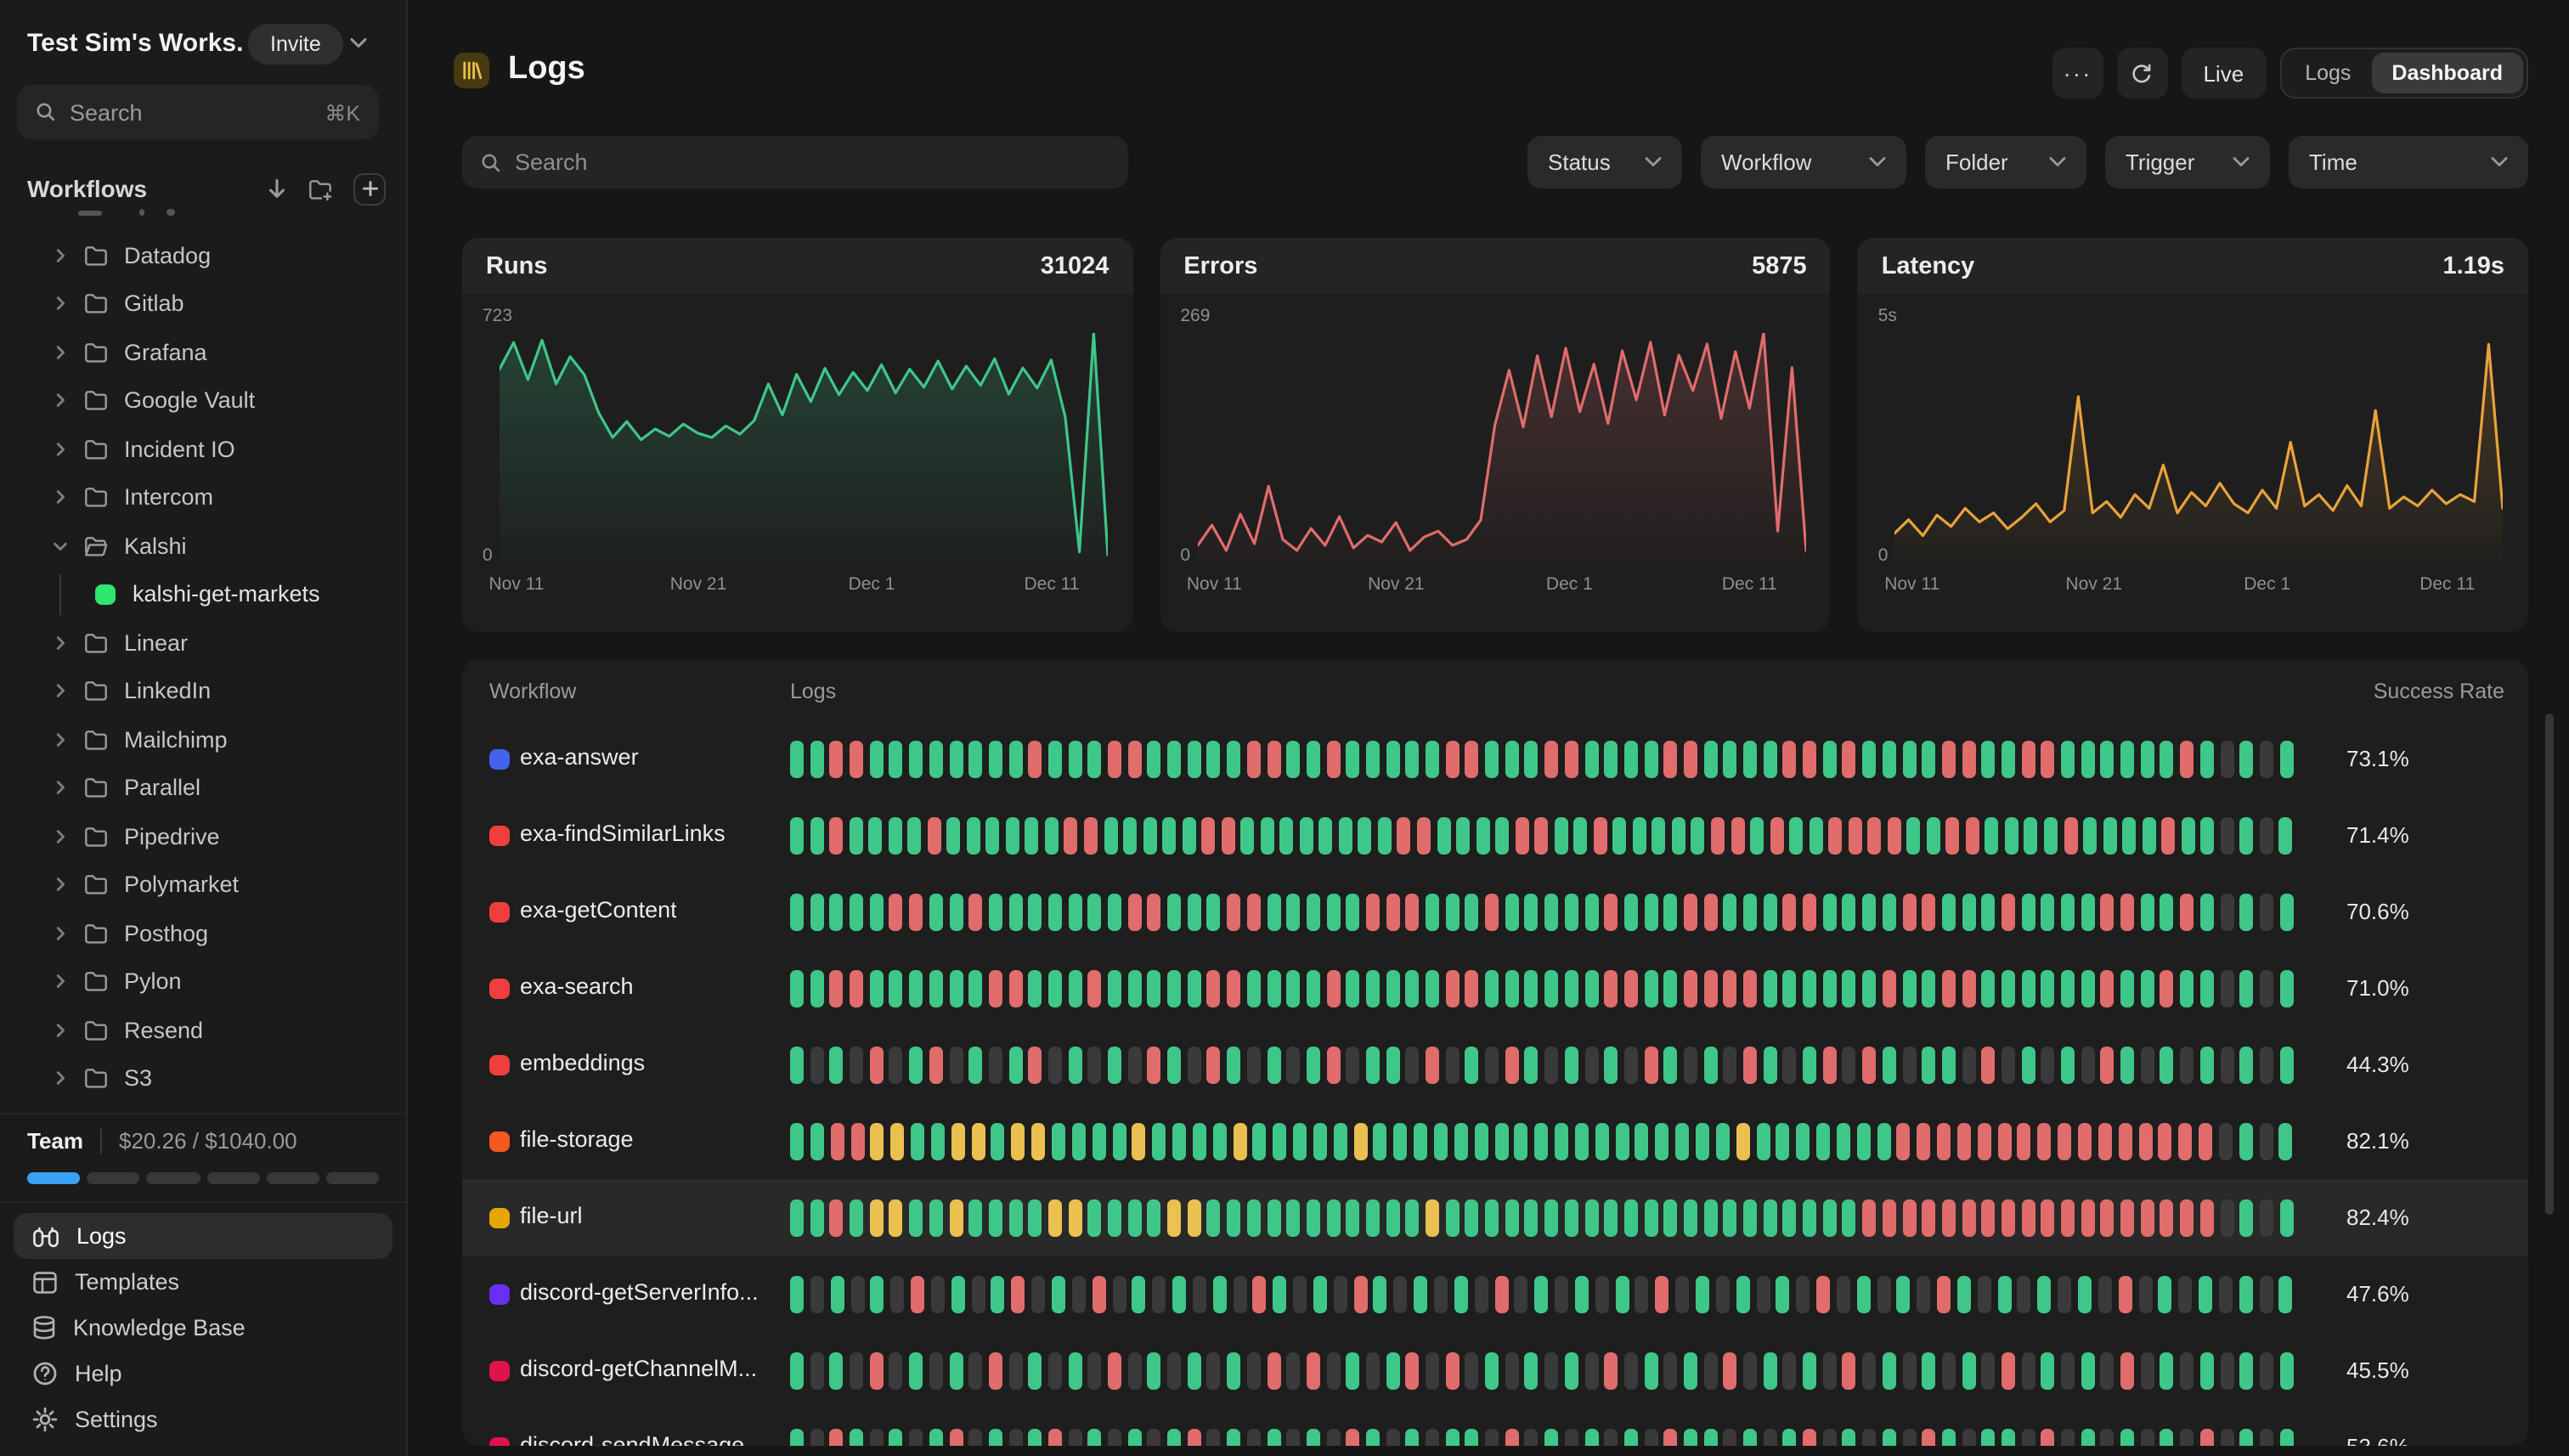 This screenshot has width=2569, height=1456. Describe the element at coordinates (203, 1328) in the screenshot. I see `sidebar-item-knowledge-base: Knowledge Base` at that location.